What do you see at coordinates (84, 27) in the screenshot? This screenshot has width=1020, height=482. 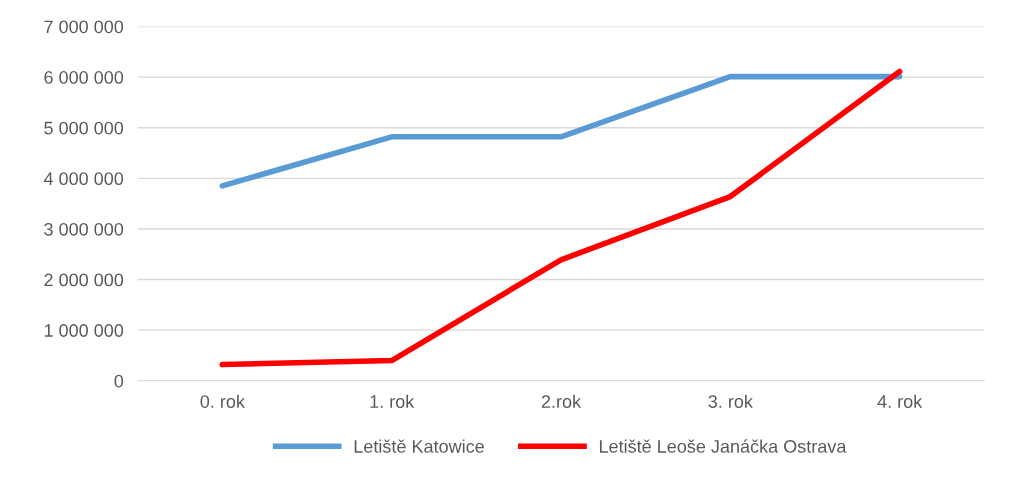 I see `y-tick-label: 7 000 000` at bounding box center [84, 27].